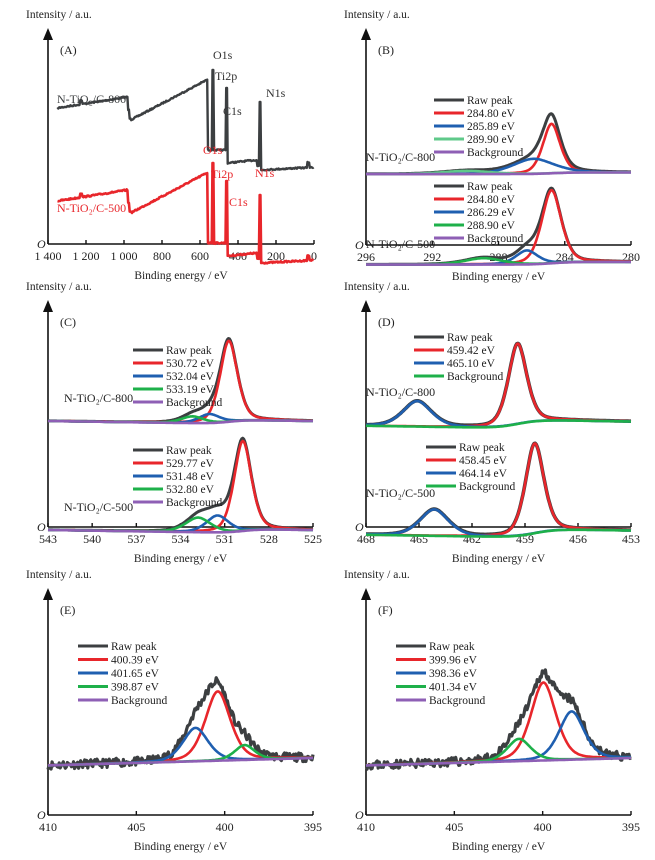 The width and height of the screenshot is (655, 860). What do you see at coordinates (68, 50) in the screenshot?
I see `panel-label: (A)` at bounding box center [68, 50].